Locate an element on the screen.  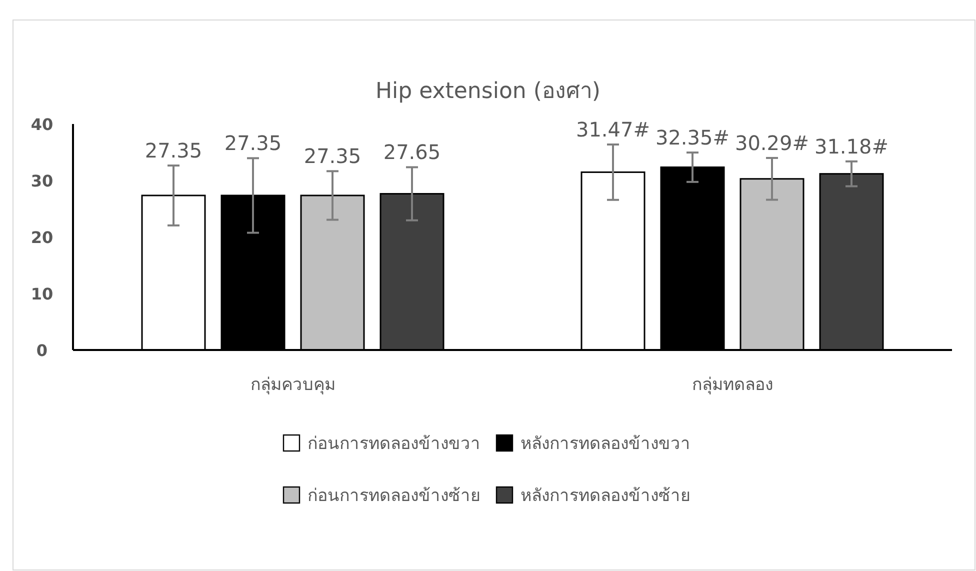
legend-label: ก่อนการทดลองข้างซ้าย is located at coordinates (394, 496).